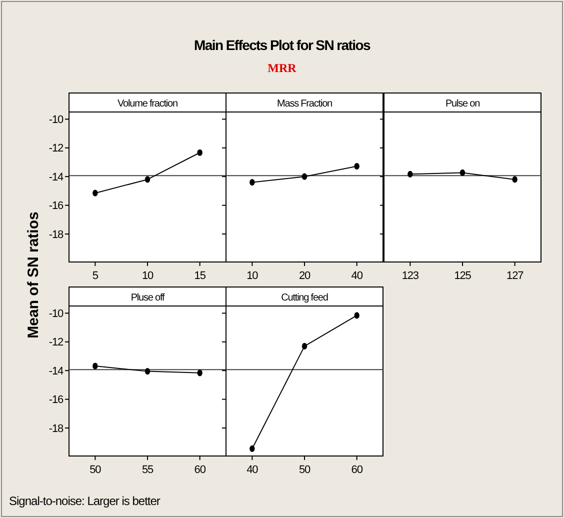 The height and width of the screenshot is (518, 564). What do you see at coordinates (95, 276) in the screenshot?
I see `x-tick-label: 5` at bounding box center [95, 276].